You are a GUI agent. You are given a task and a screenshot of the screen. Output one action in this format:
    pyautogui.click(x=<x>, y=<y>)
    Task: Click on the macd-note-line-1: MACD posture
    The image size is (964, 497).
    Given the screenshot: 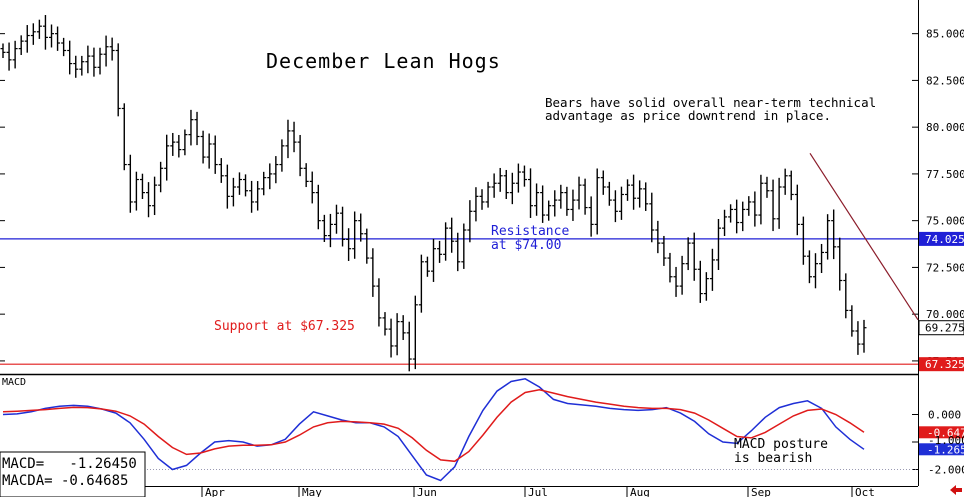 What is the action you would take?
    pyautogui.click(x=781, y=444)
    